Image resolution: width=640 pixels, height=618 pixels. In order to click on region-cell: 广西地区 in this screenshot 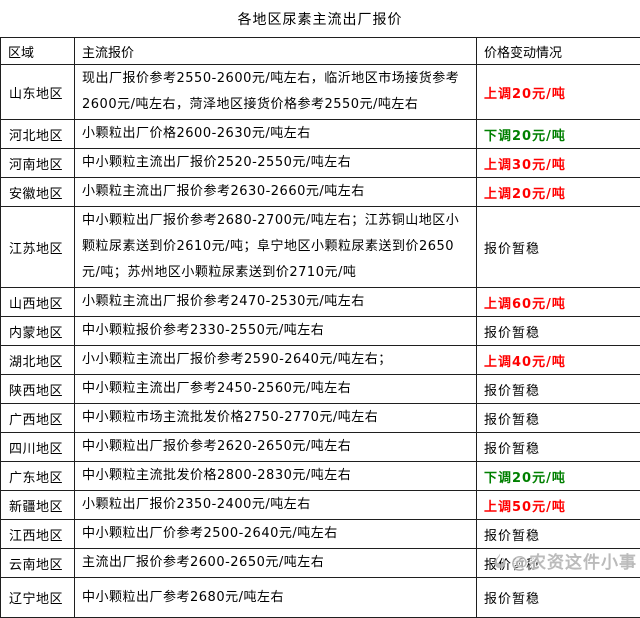, I will do `click(38, 418)`.